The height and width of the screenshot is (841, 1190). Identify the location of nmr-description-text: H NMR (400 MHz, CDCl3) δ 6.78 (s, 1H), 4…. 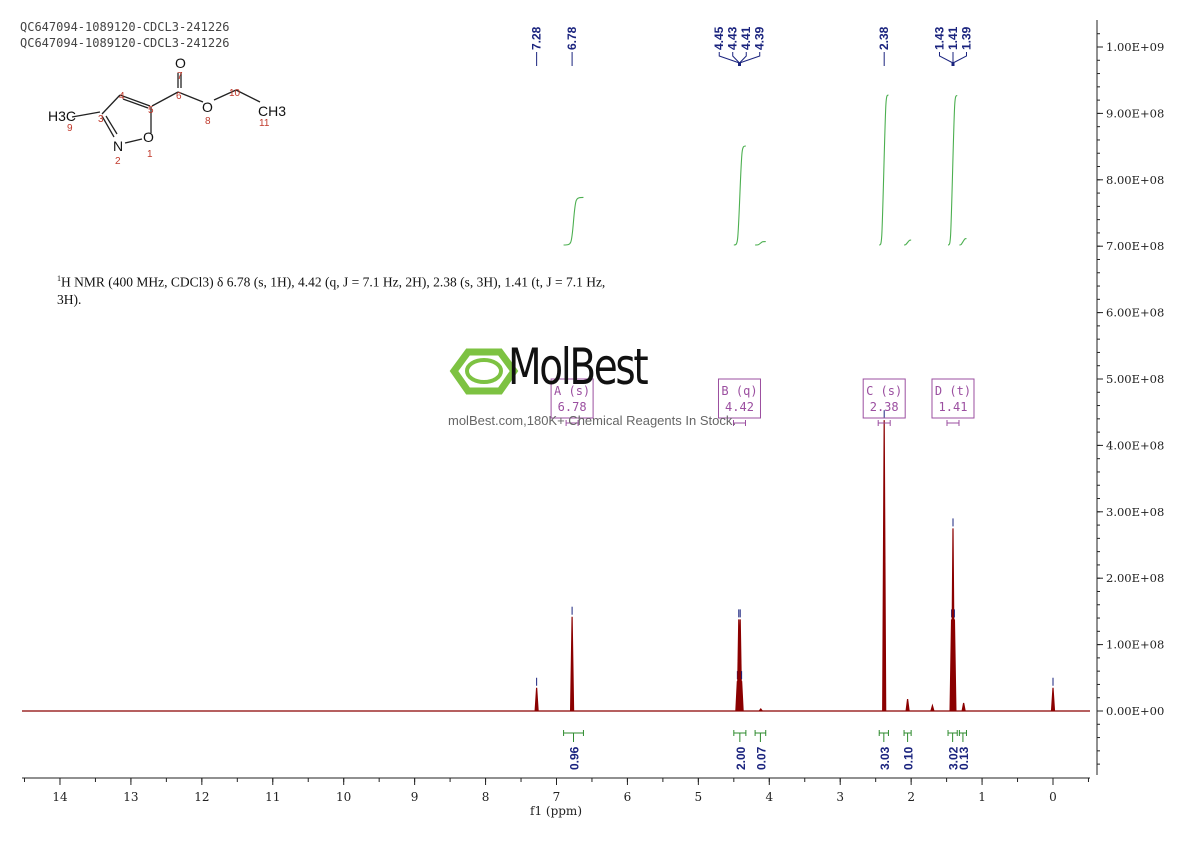
(331, 290).